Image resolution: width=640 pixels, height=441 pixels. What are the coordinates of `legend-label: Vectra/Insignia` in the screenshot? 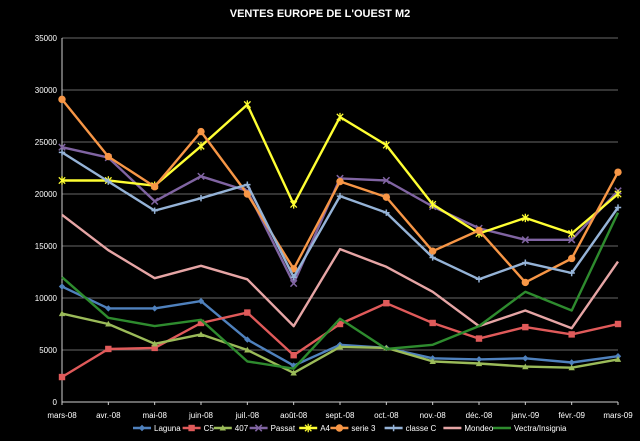 It's located at (540, 428).